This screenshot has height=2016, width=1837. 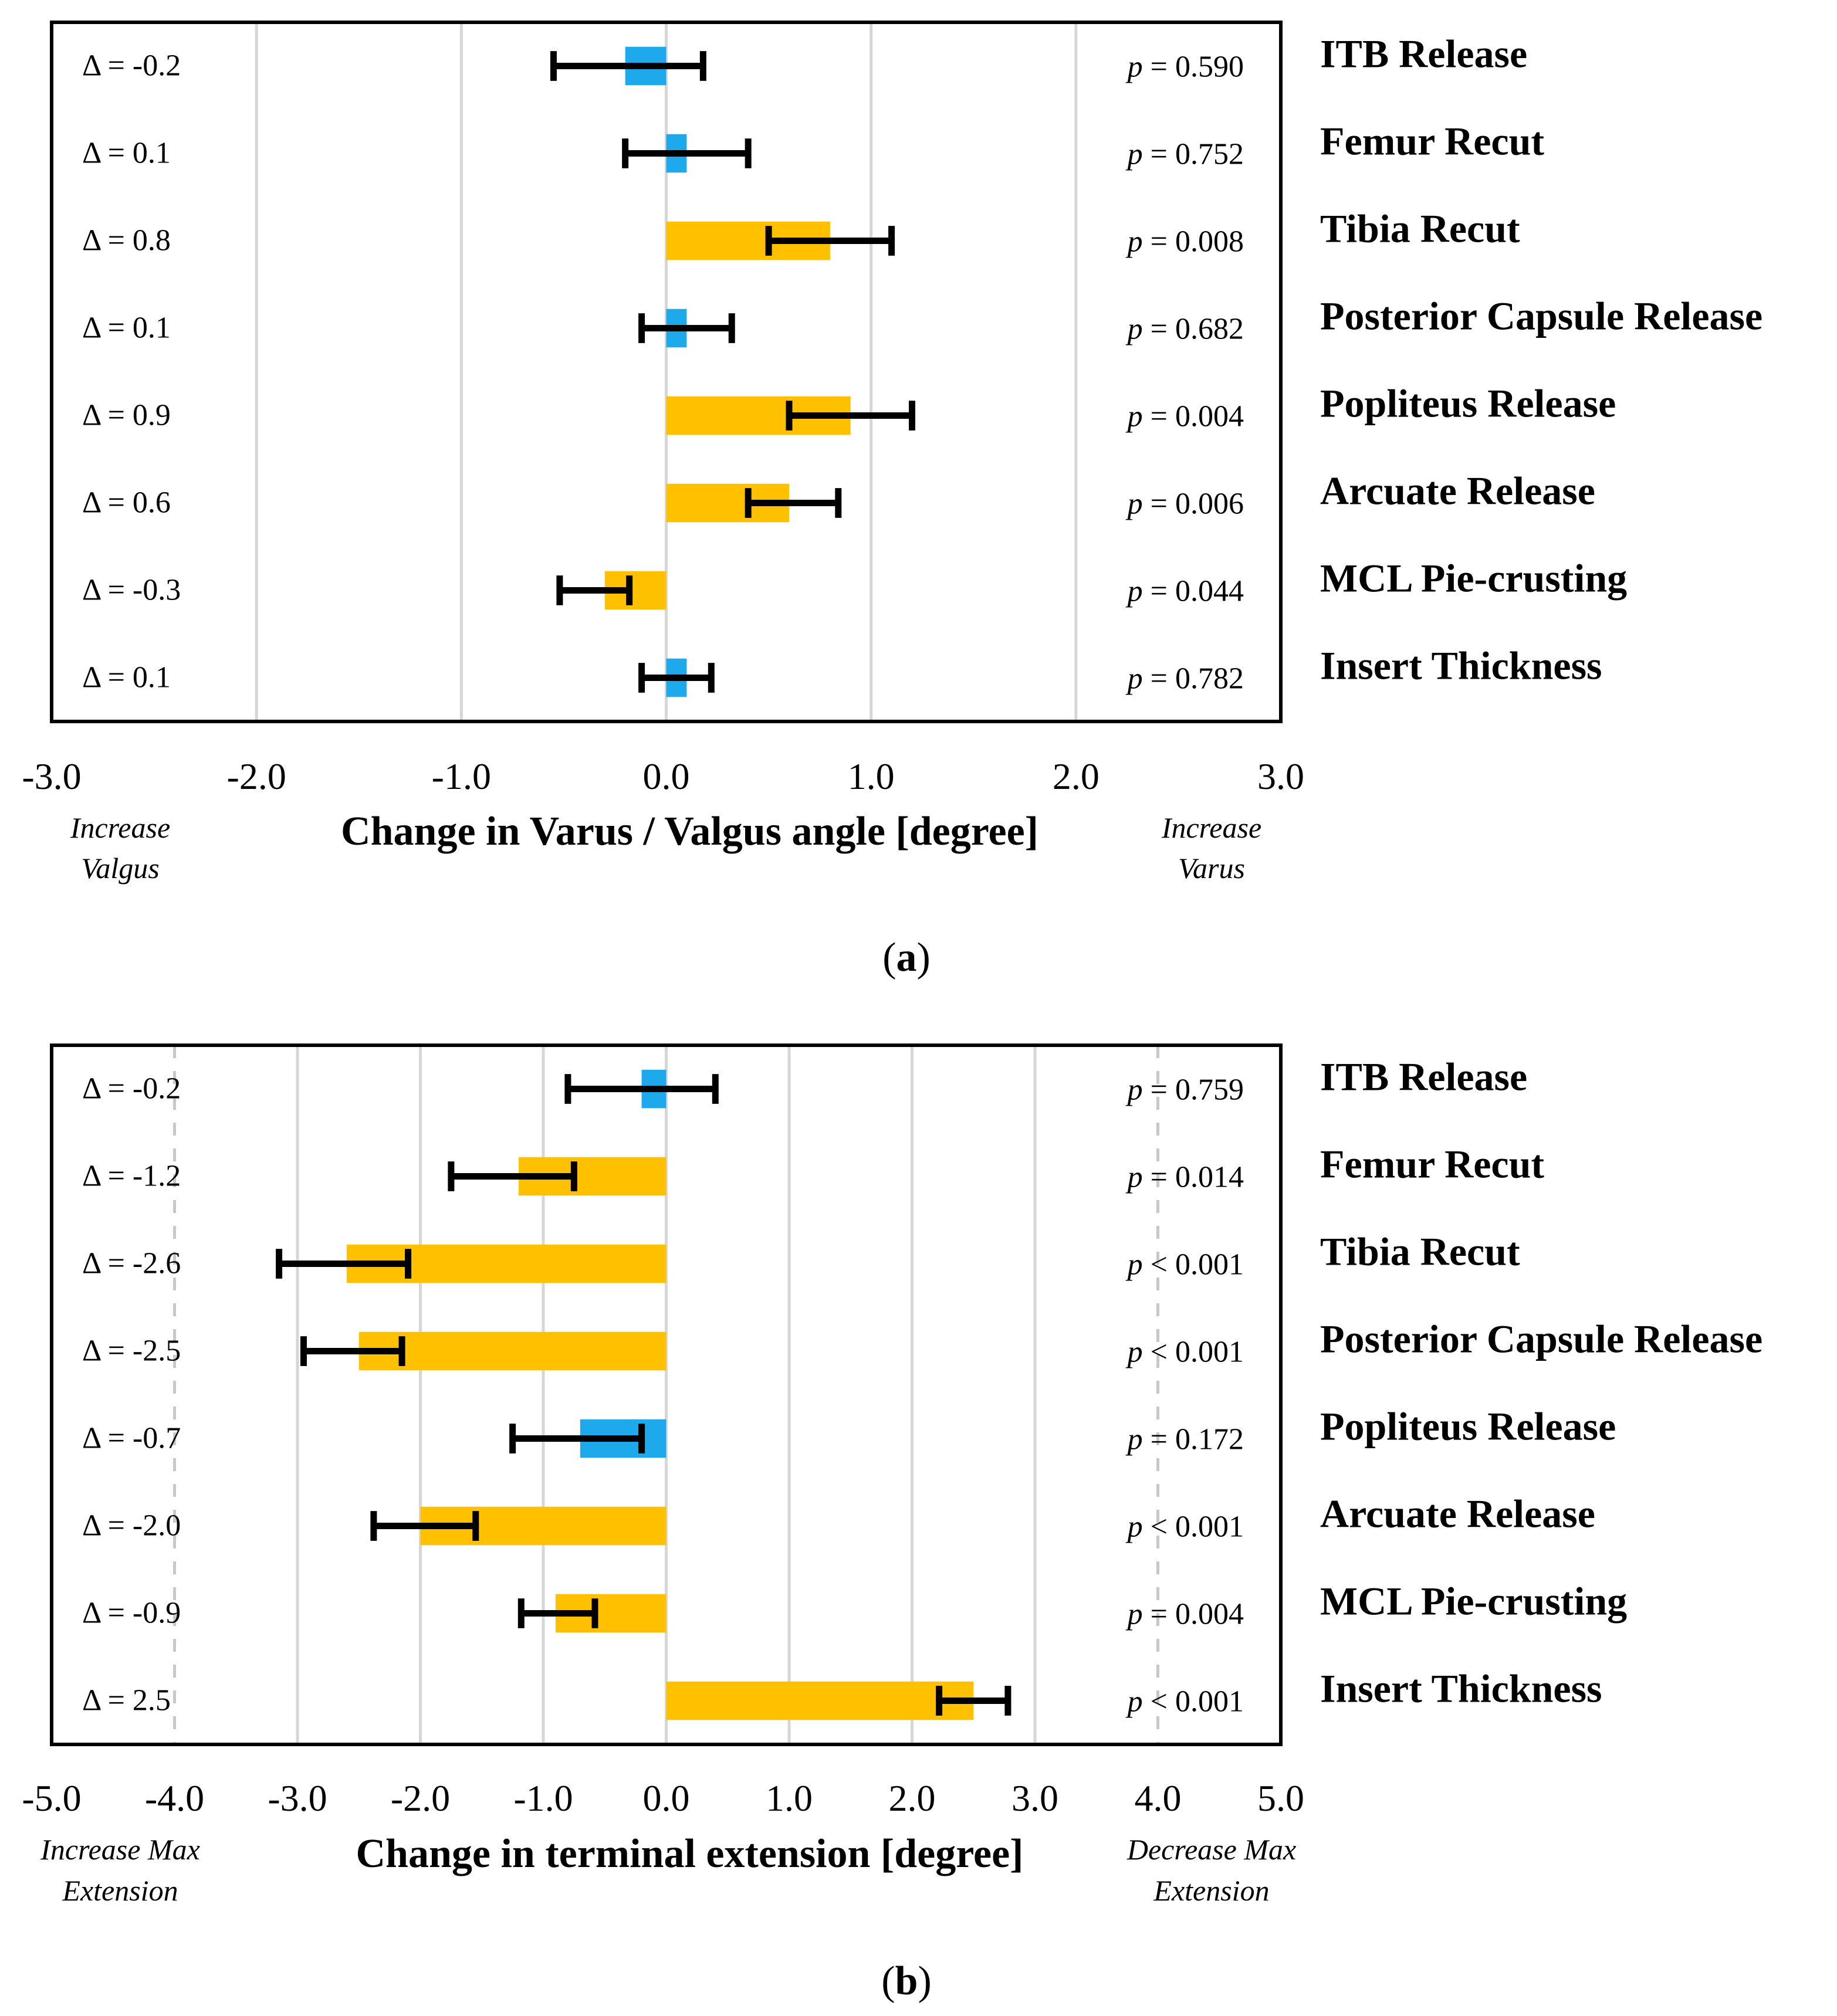 What do you see at coordinates (175, 1798) in the screenshot?
I see `tick-label: -4.0` at bounding box center [175, 1798].